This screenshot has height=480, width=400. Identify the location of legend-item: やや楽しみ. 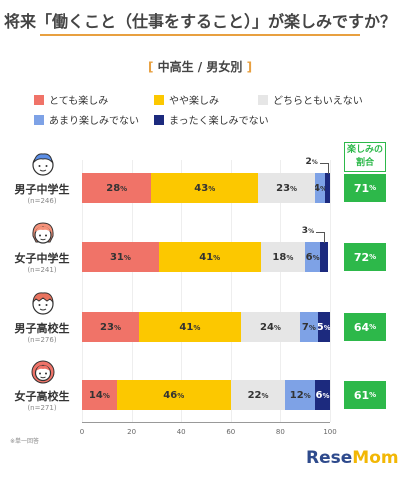
(186, 99).